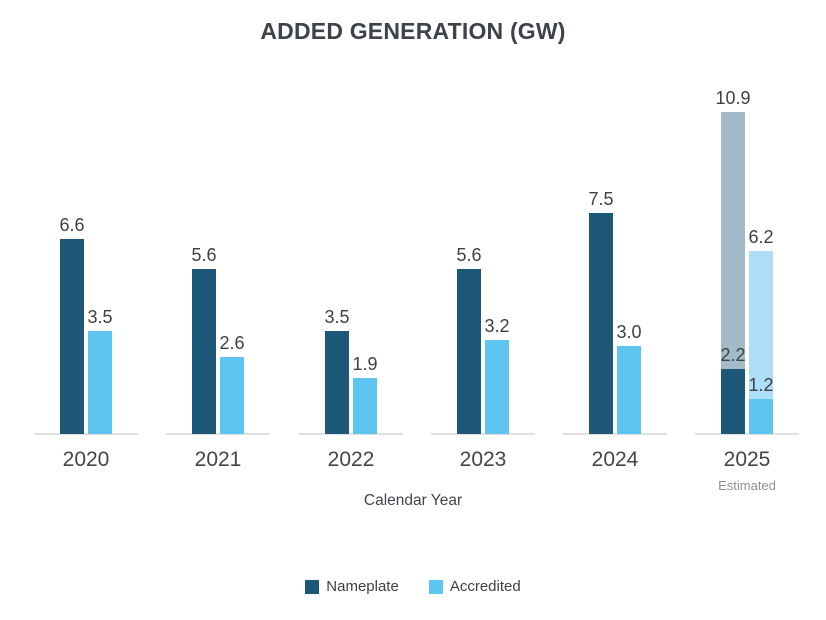  Describe the element at coordinates (497, 386) in the screenshot. I see `bar-accredited-2023` at that location.